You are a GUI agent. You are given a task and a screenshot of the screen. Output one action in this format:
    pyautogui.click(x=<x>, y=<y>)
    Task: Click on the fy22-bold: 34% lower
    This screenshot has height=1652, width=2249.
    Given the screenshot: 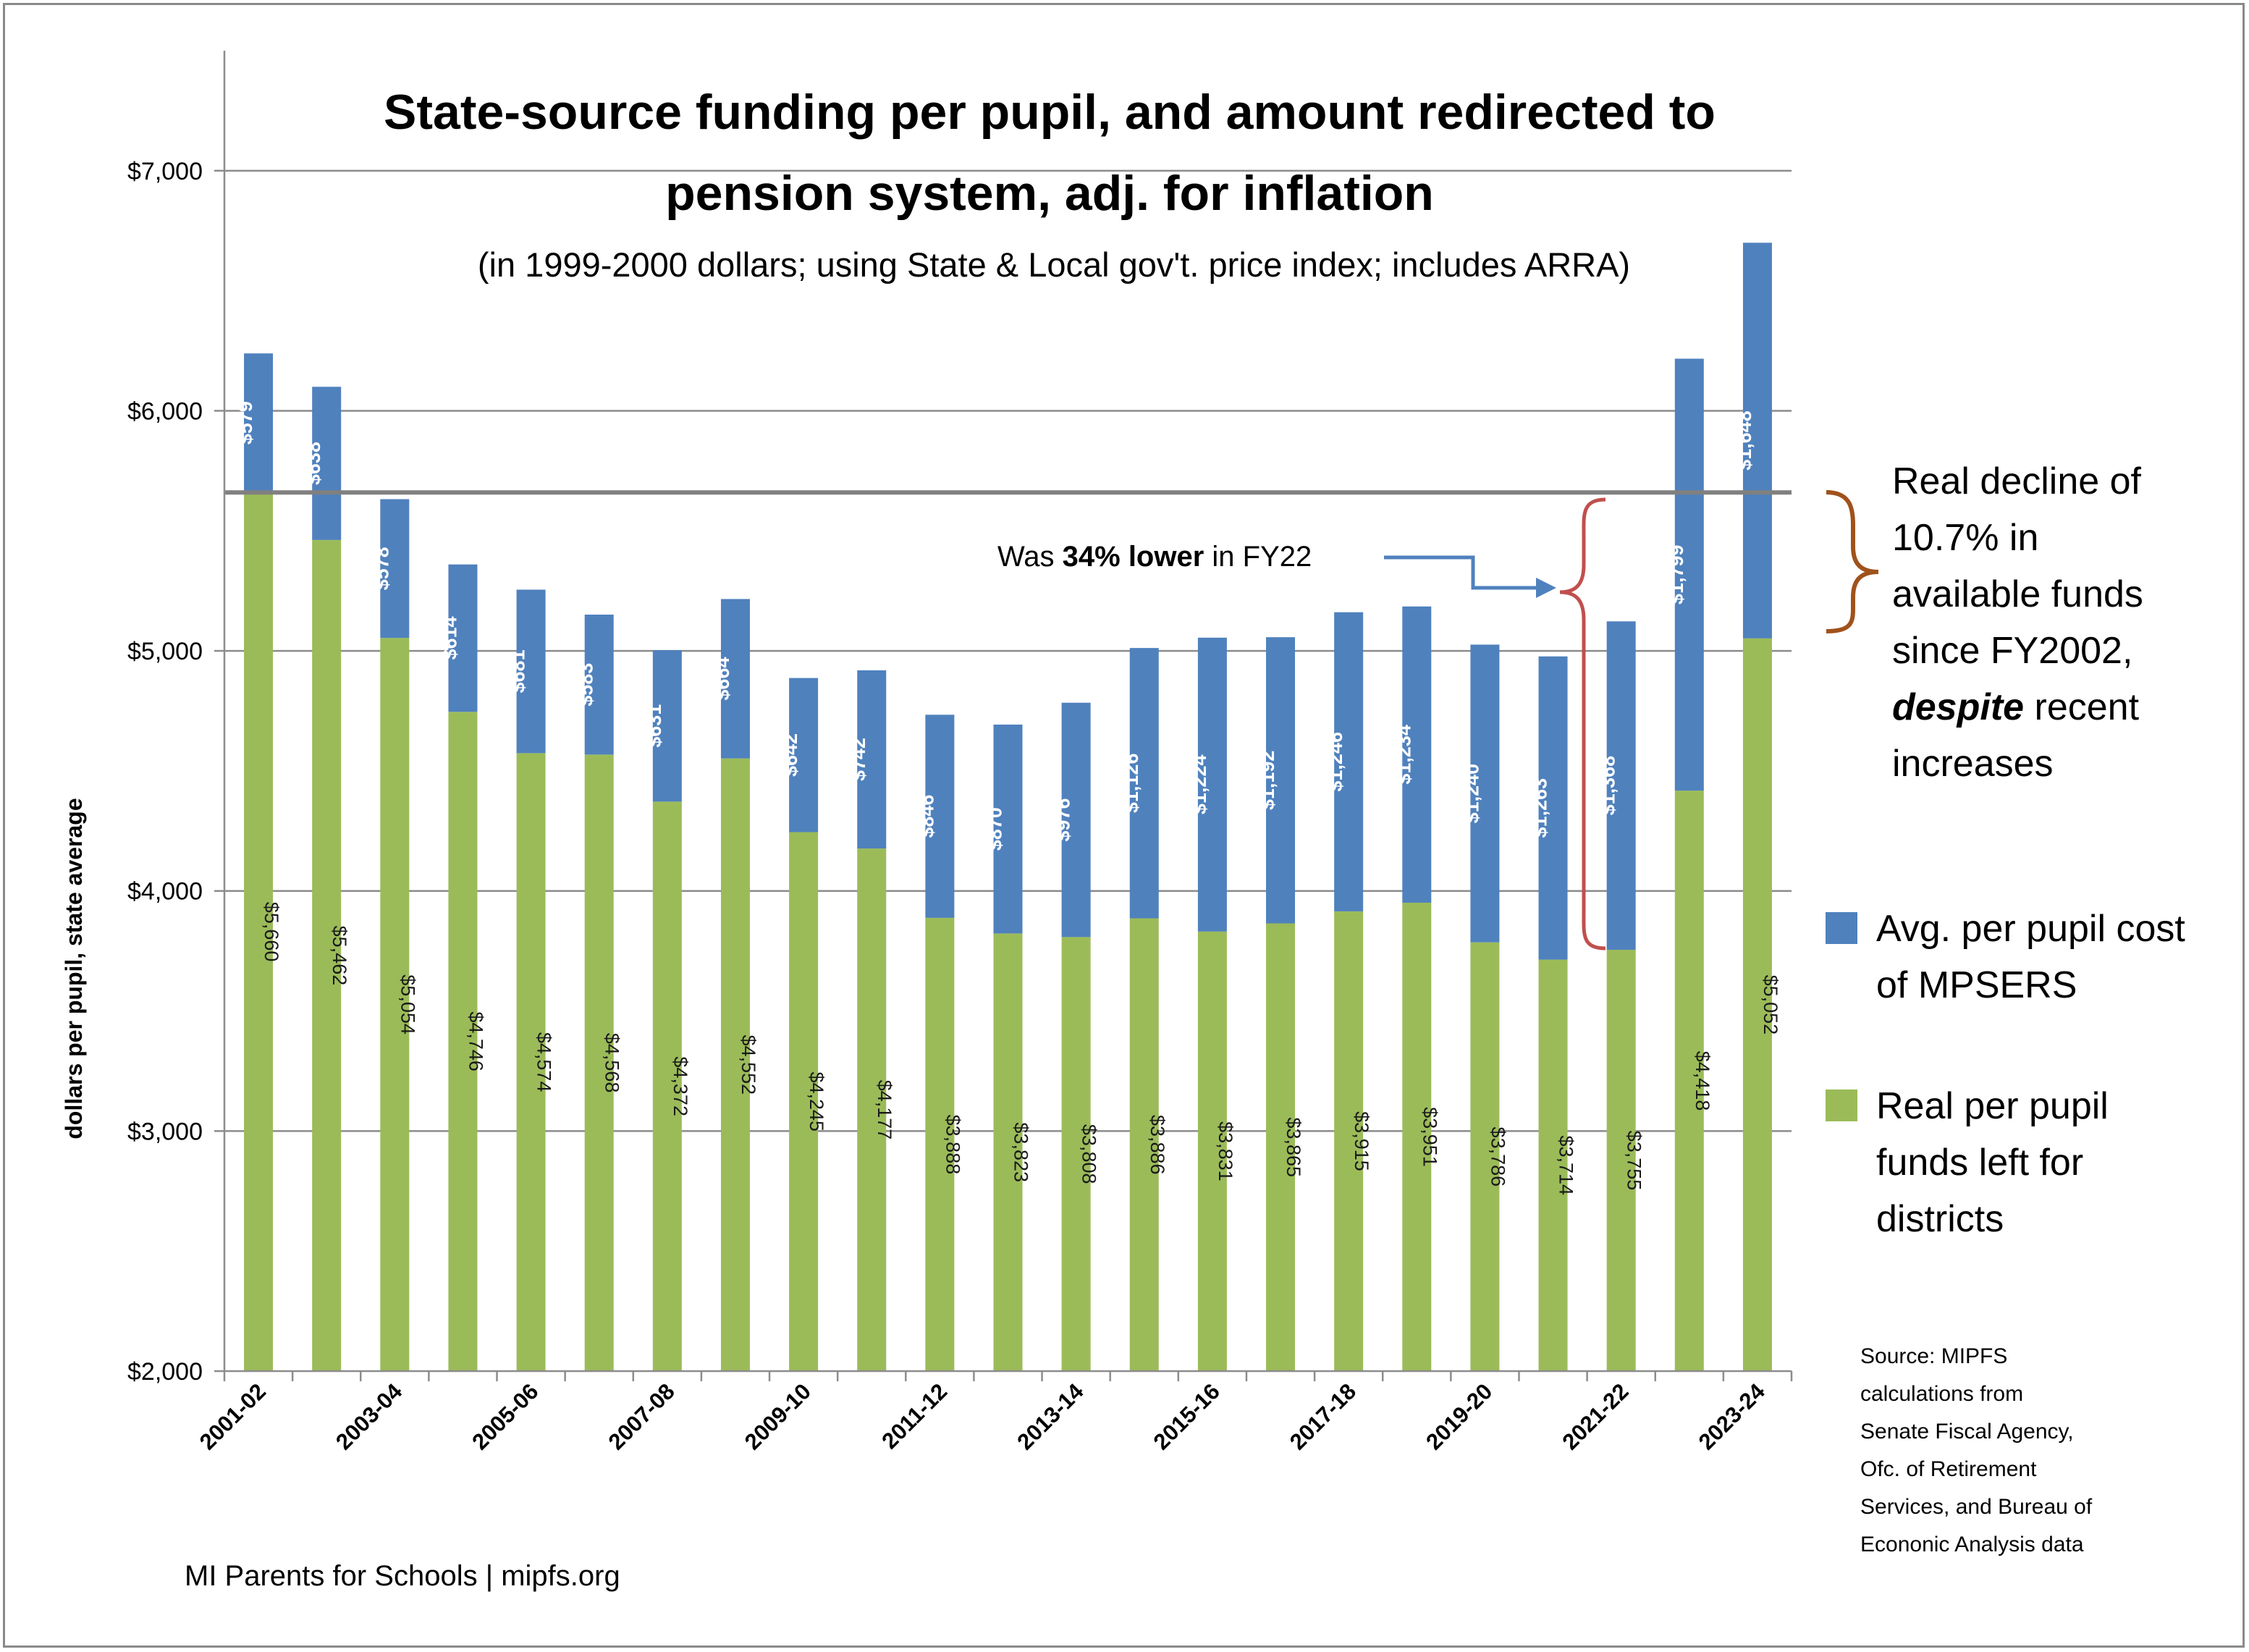 What is the action you would take?
    pyautogui.click(x=1133, y=557)
    